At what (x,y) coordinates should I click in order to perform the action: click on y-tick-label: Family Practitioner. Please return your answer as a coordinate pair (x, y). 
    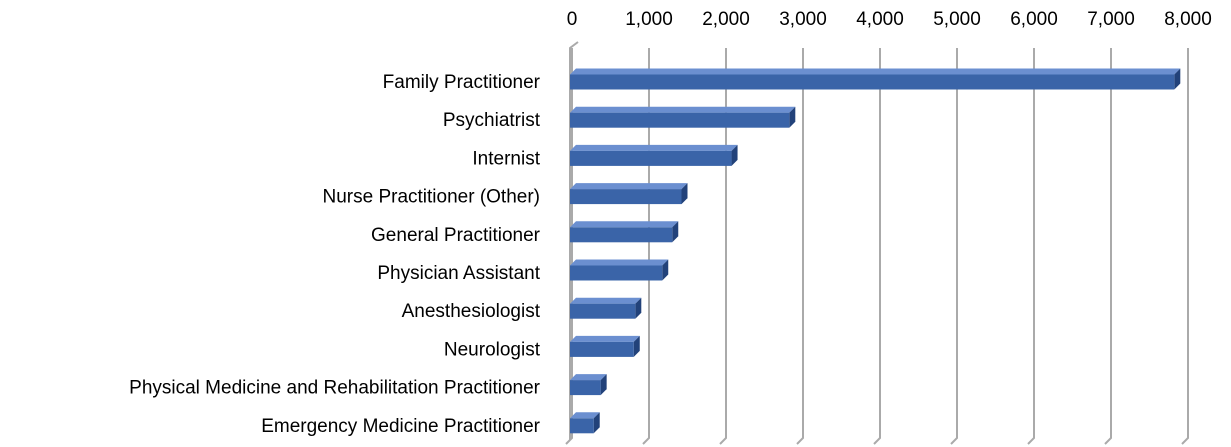
    Looking at the image, I should click on (462, 82).